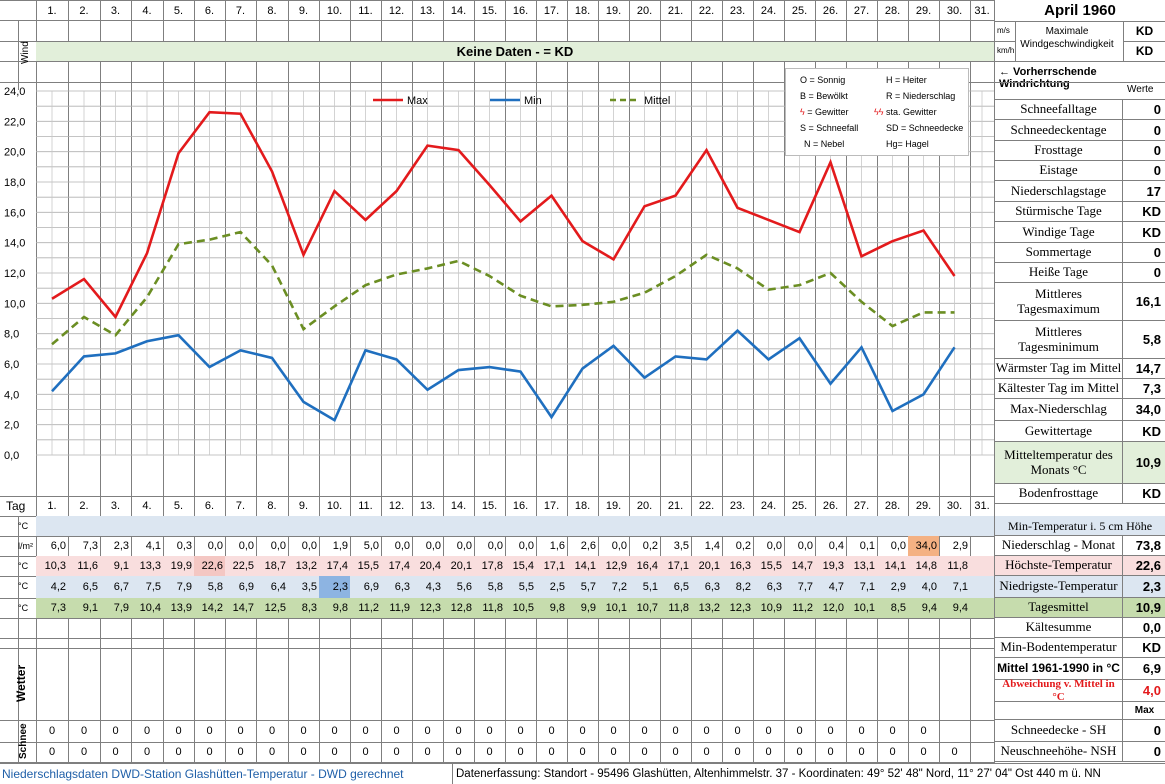 This screenshot has height=784, width=1165. I want to click on stat-row: Mittleres Tagesmaximum 16,1, so click(1080, 302).